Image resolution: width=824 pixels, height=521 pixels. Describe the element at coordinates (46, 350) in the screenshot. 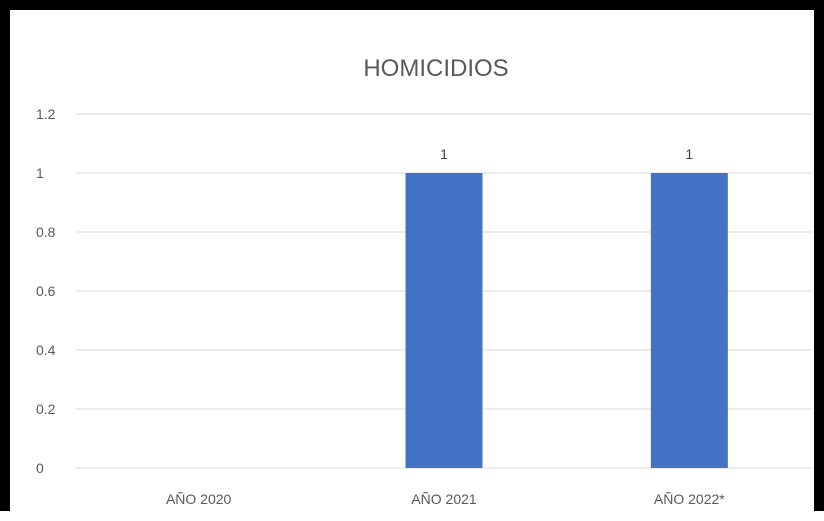

I see `y-tick-label: 0.4` at that location.